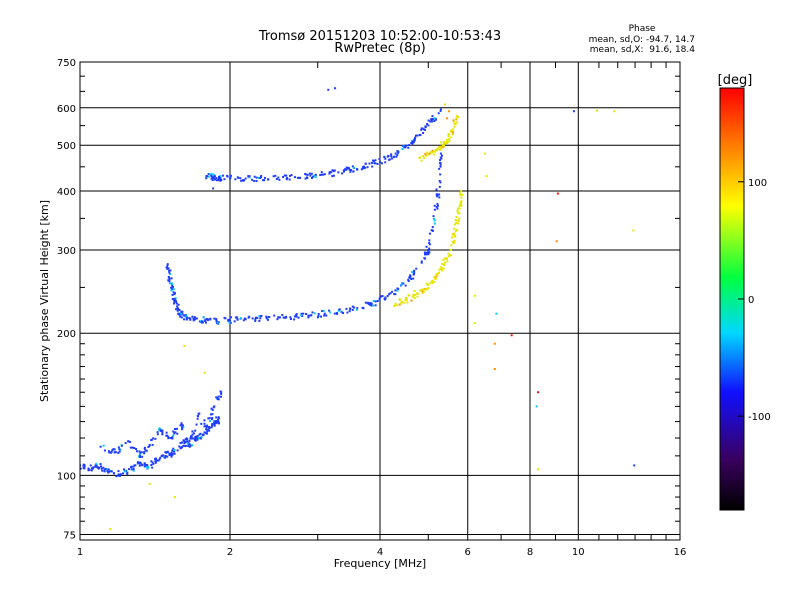 Image resolution: width=800 pixels, height=600 pixels. Describe the element at coordinates (379, 48) in the screenshot. I see `chart-subtitle: RwPretec (8p)` at that location.